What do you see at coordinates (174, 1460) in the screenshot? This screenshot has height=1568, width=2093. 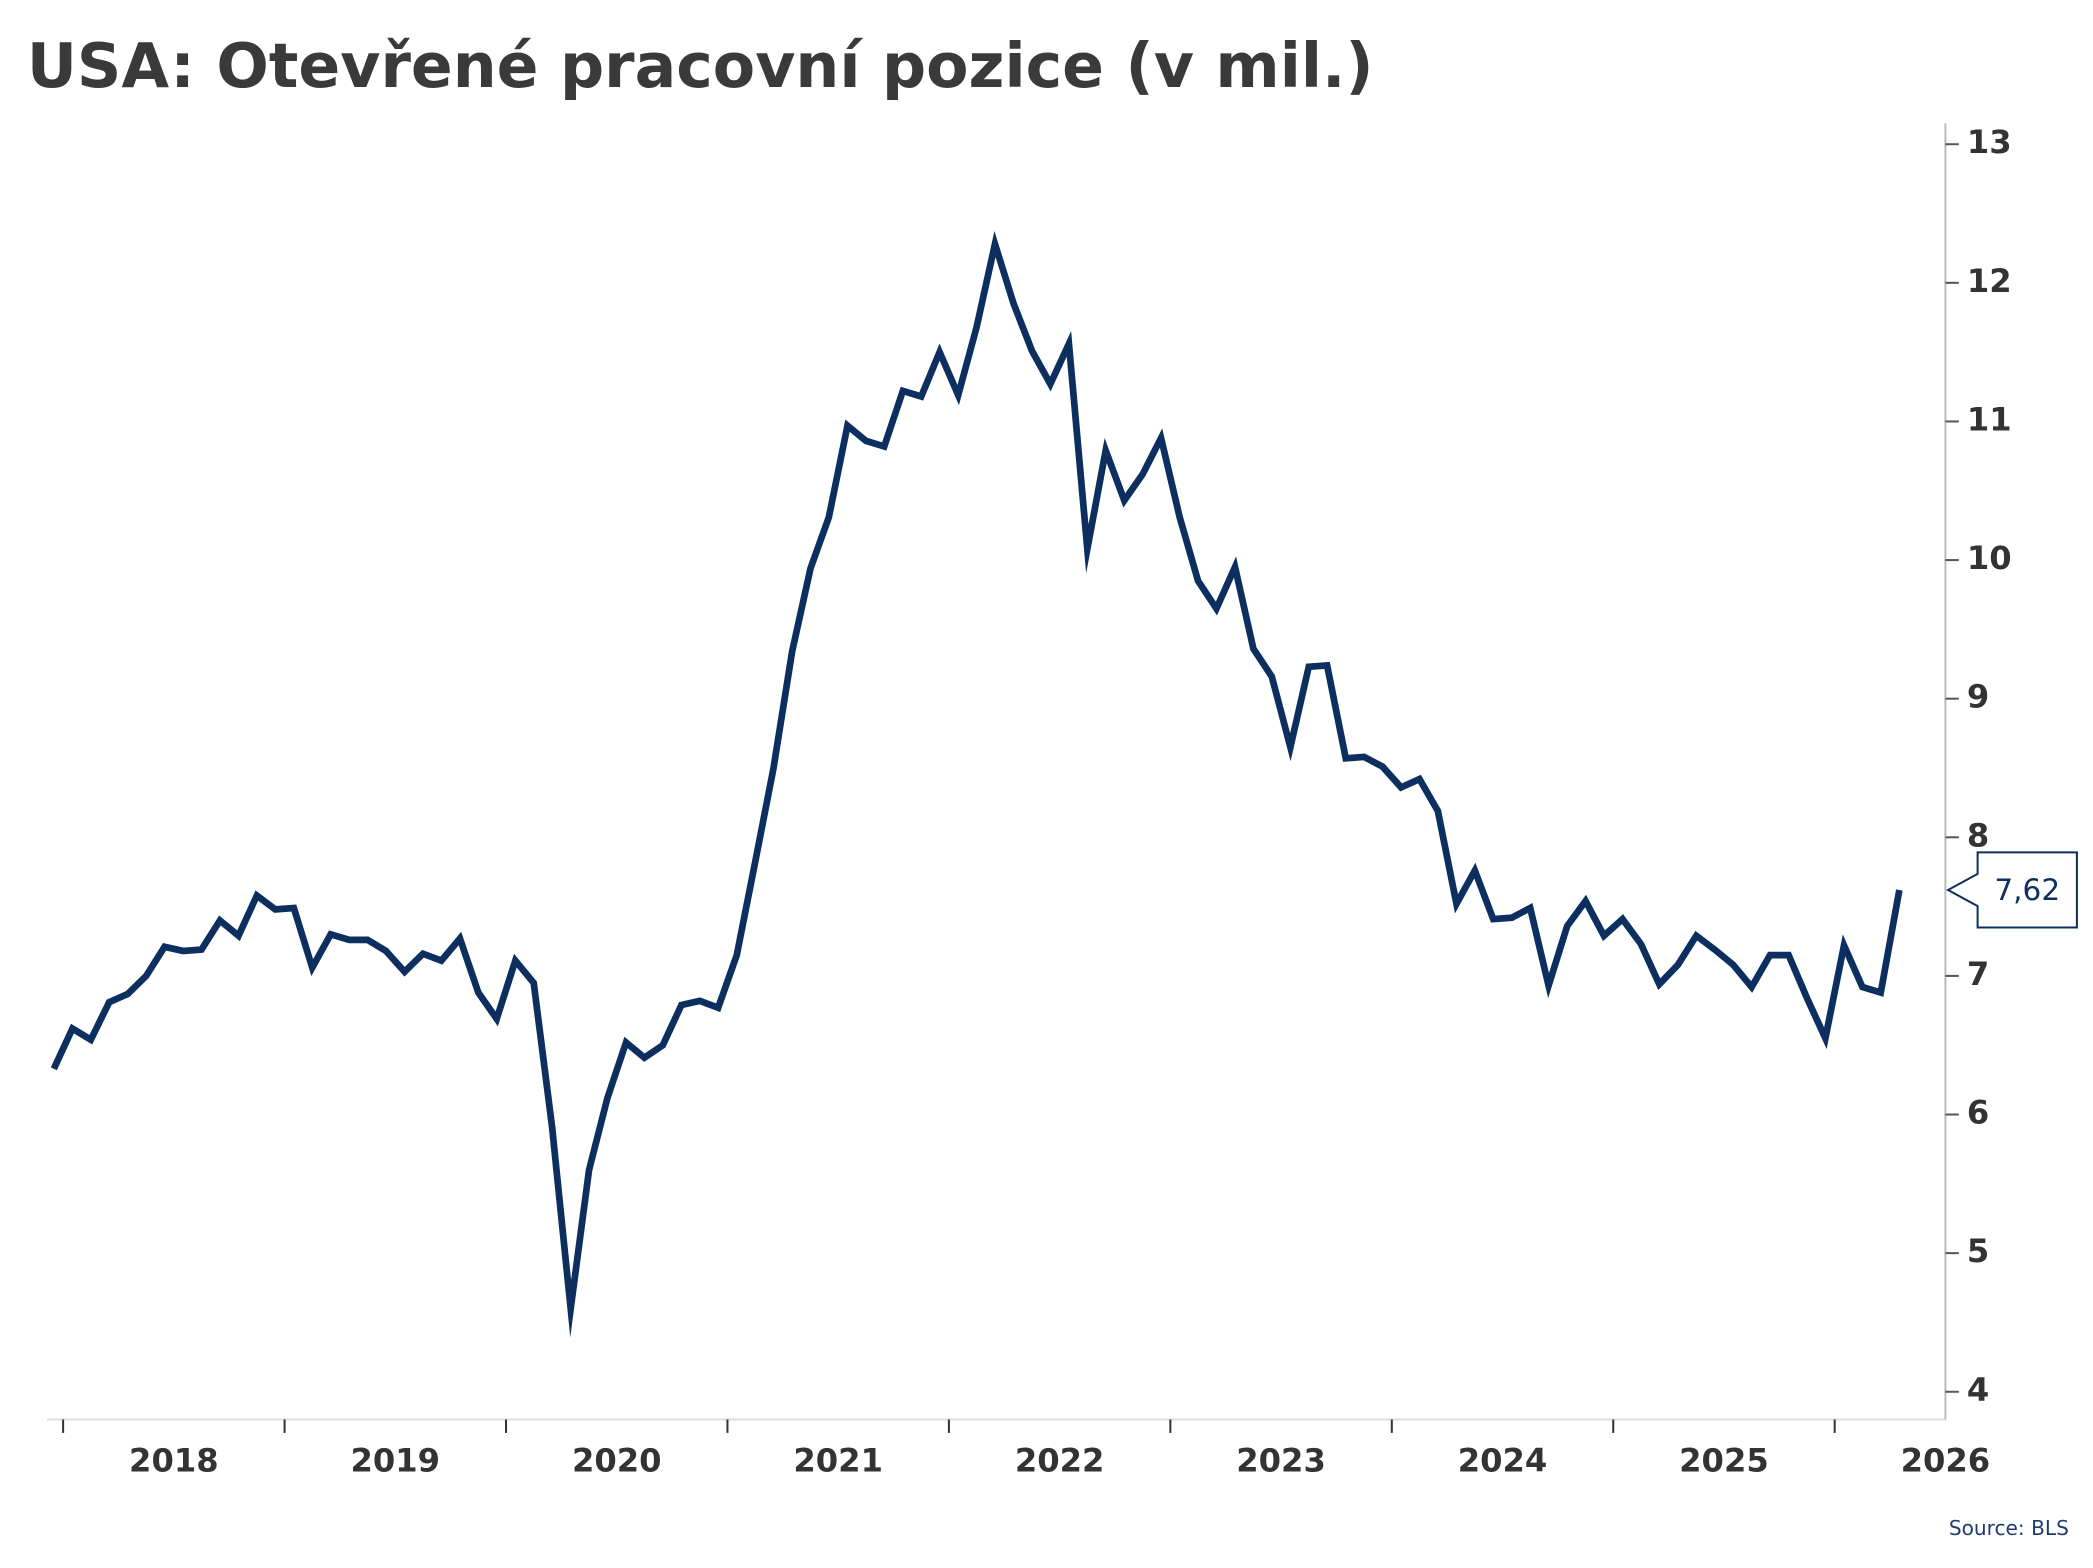 I see `x-tick-label: 2018` at bounding box center [174, 1460].